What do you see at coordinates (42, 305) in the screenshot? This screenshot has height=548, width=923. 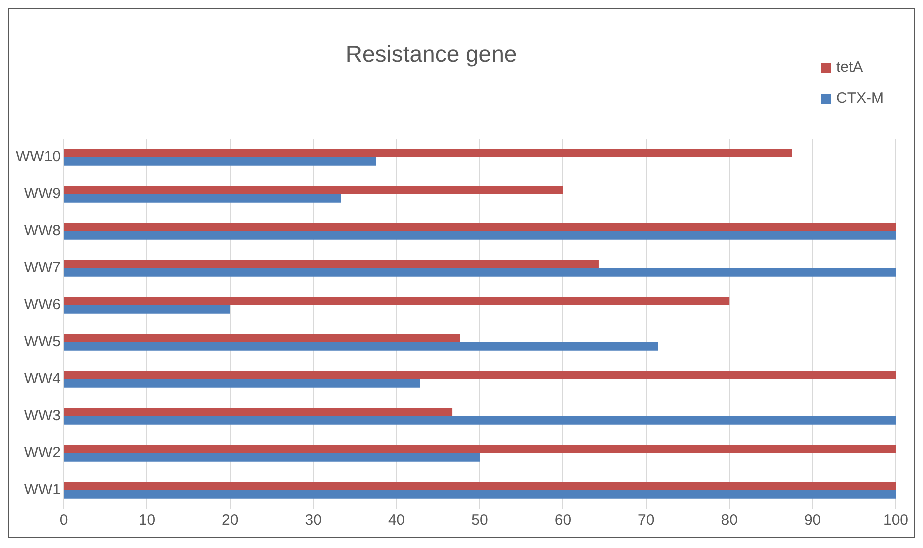 I see `y-tick-label: WW6` at bounding box center [42, 305].